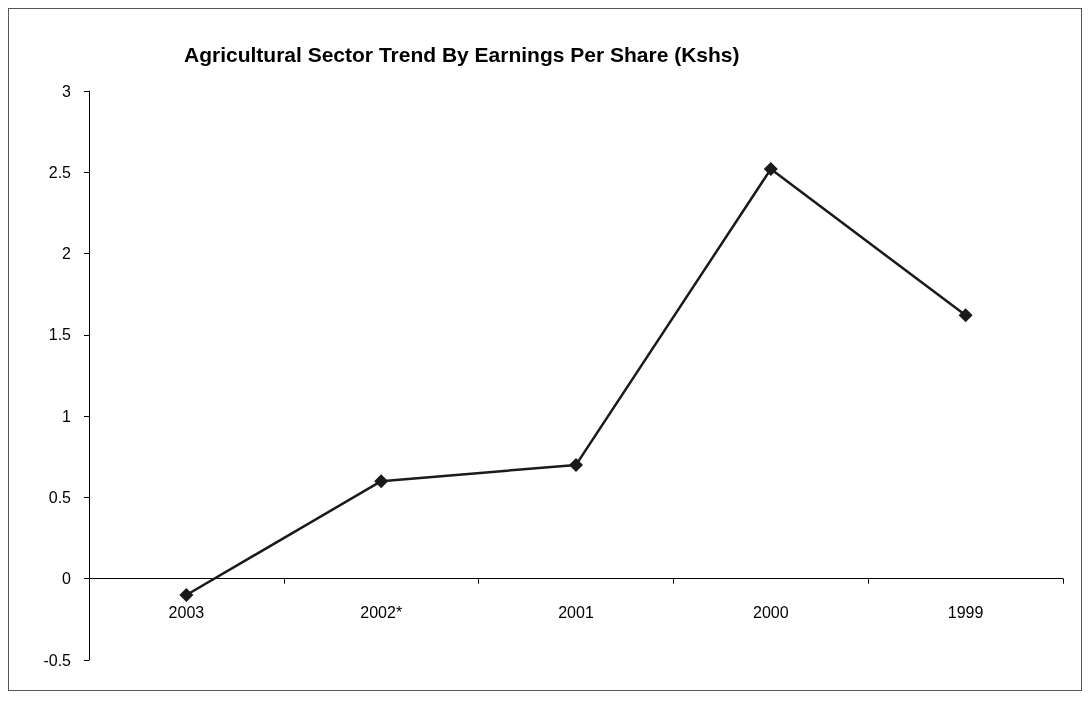  Describe the element at coordinates (67, 579) in the screenshot. I see `y-tick-label: 0` at that location.